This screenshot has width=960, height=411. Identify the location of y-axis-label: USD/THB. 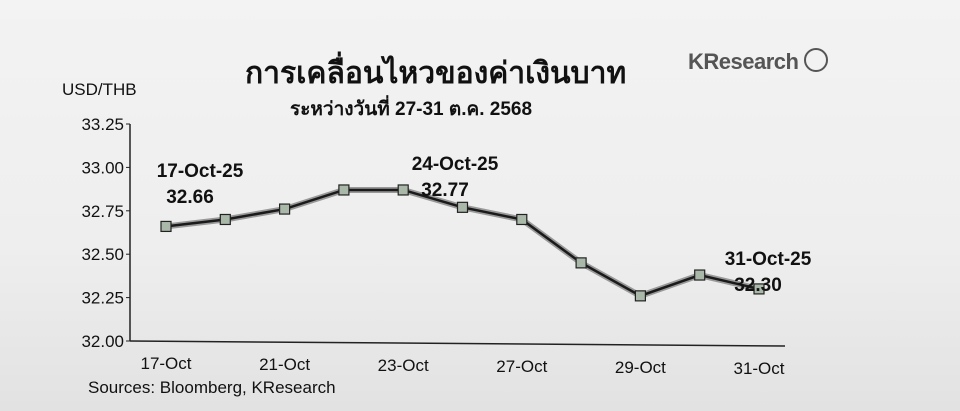
(99, 89).